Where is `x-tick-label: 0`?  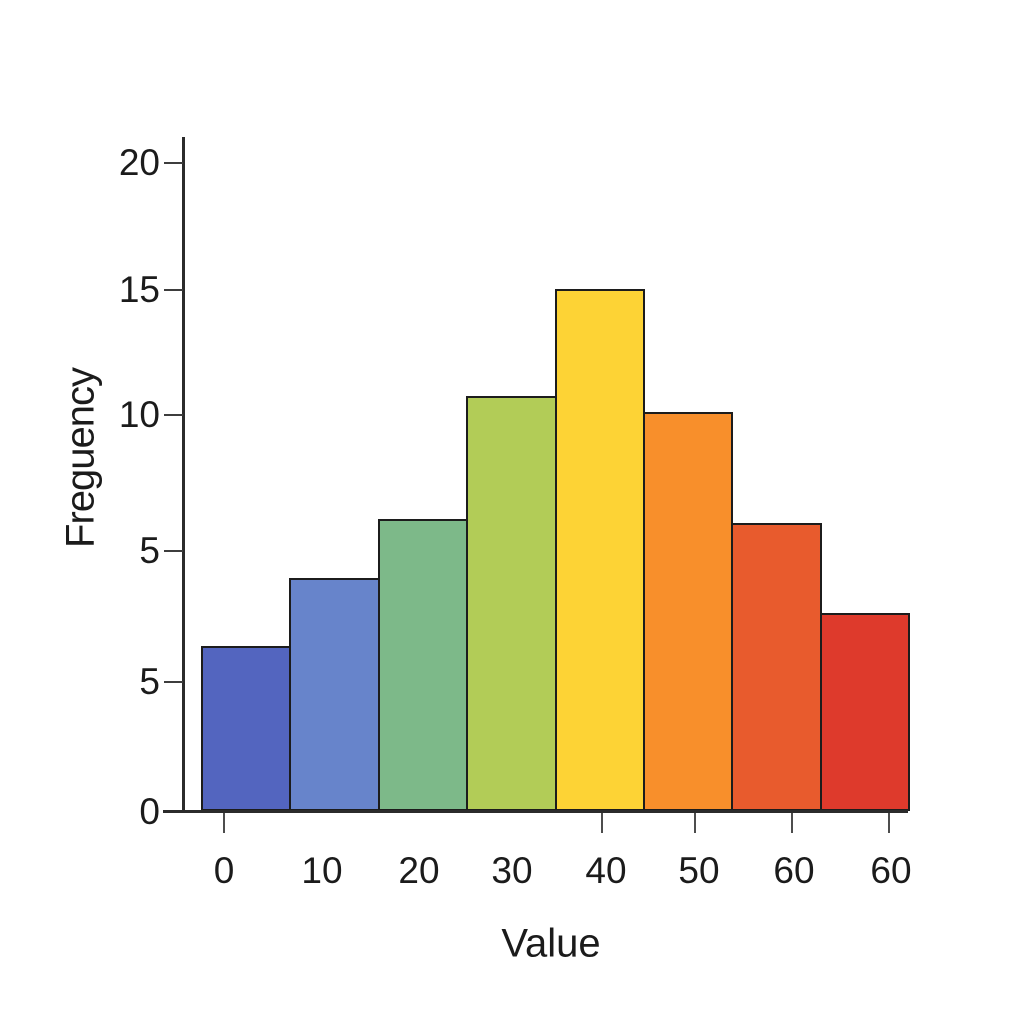 x-tick-label: 0 is located at coordinates (224, 870).